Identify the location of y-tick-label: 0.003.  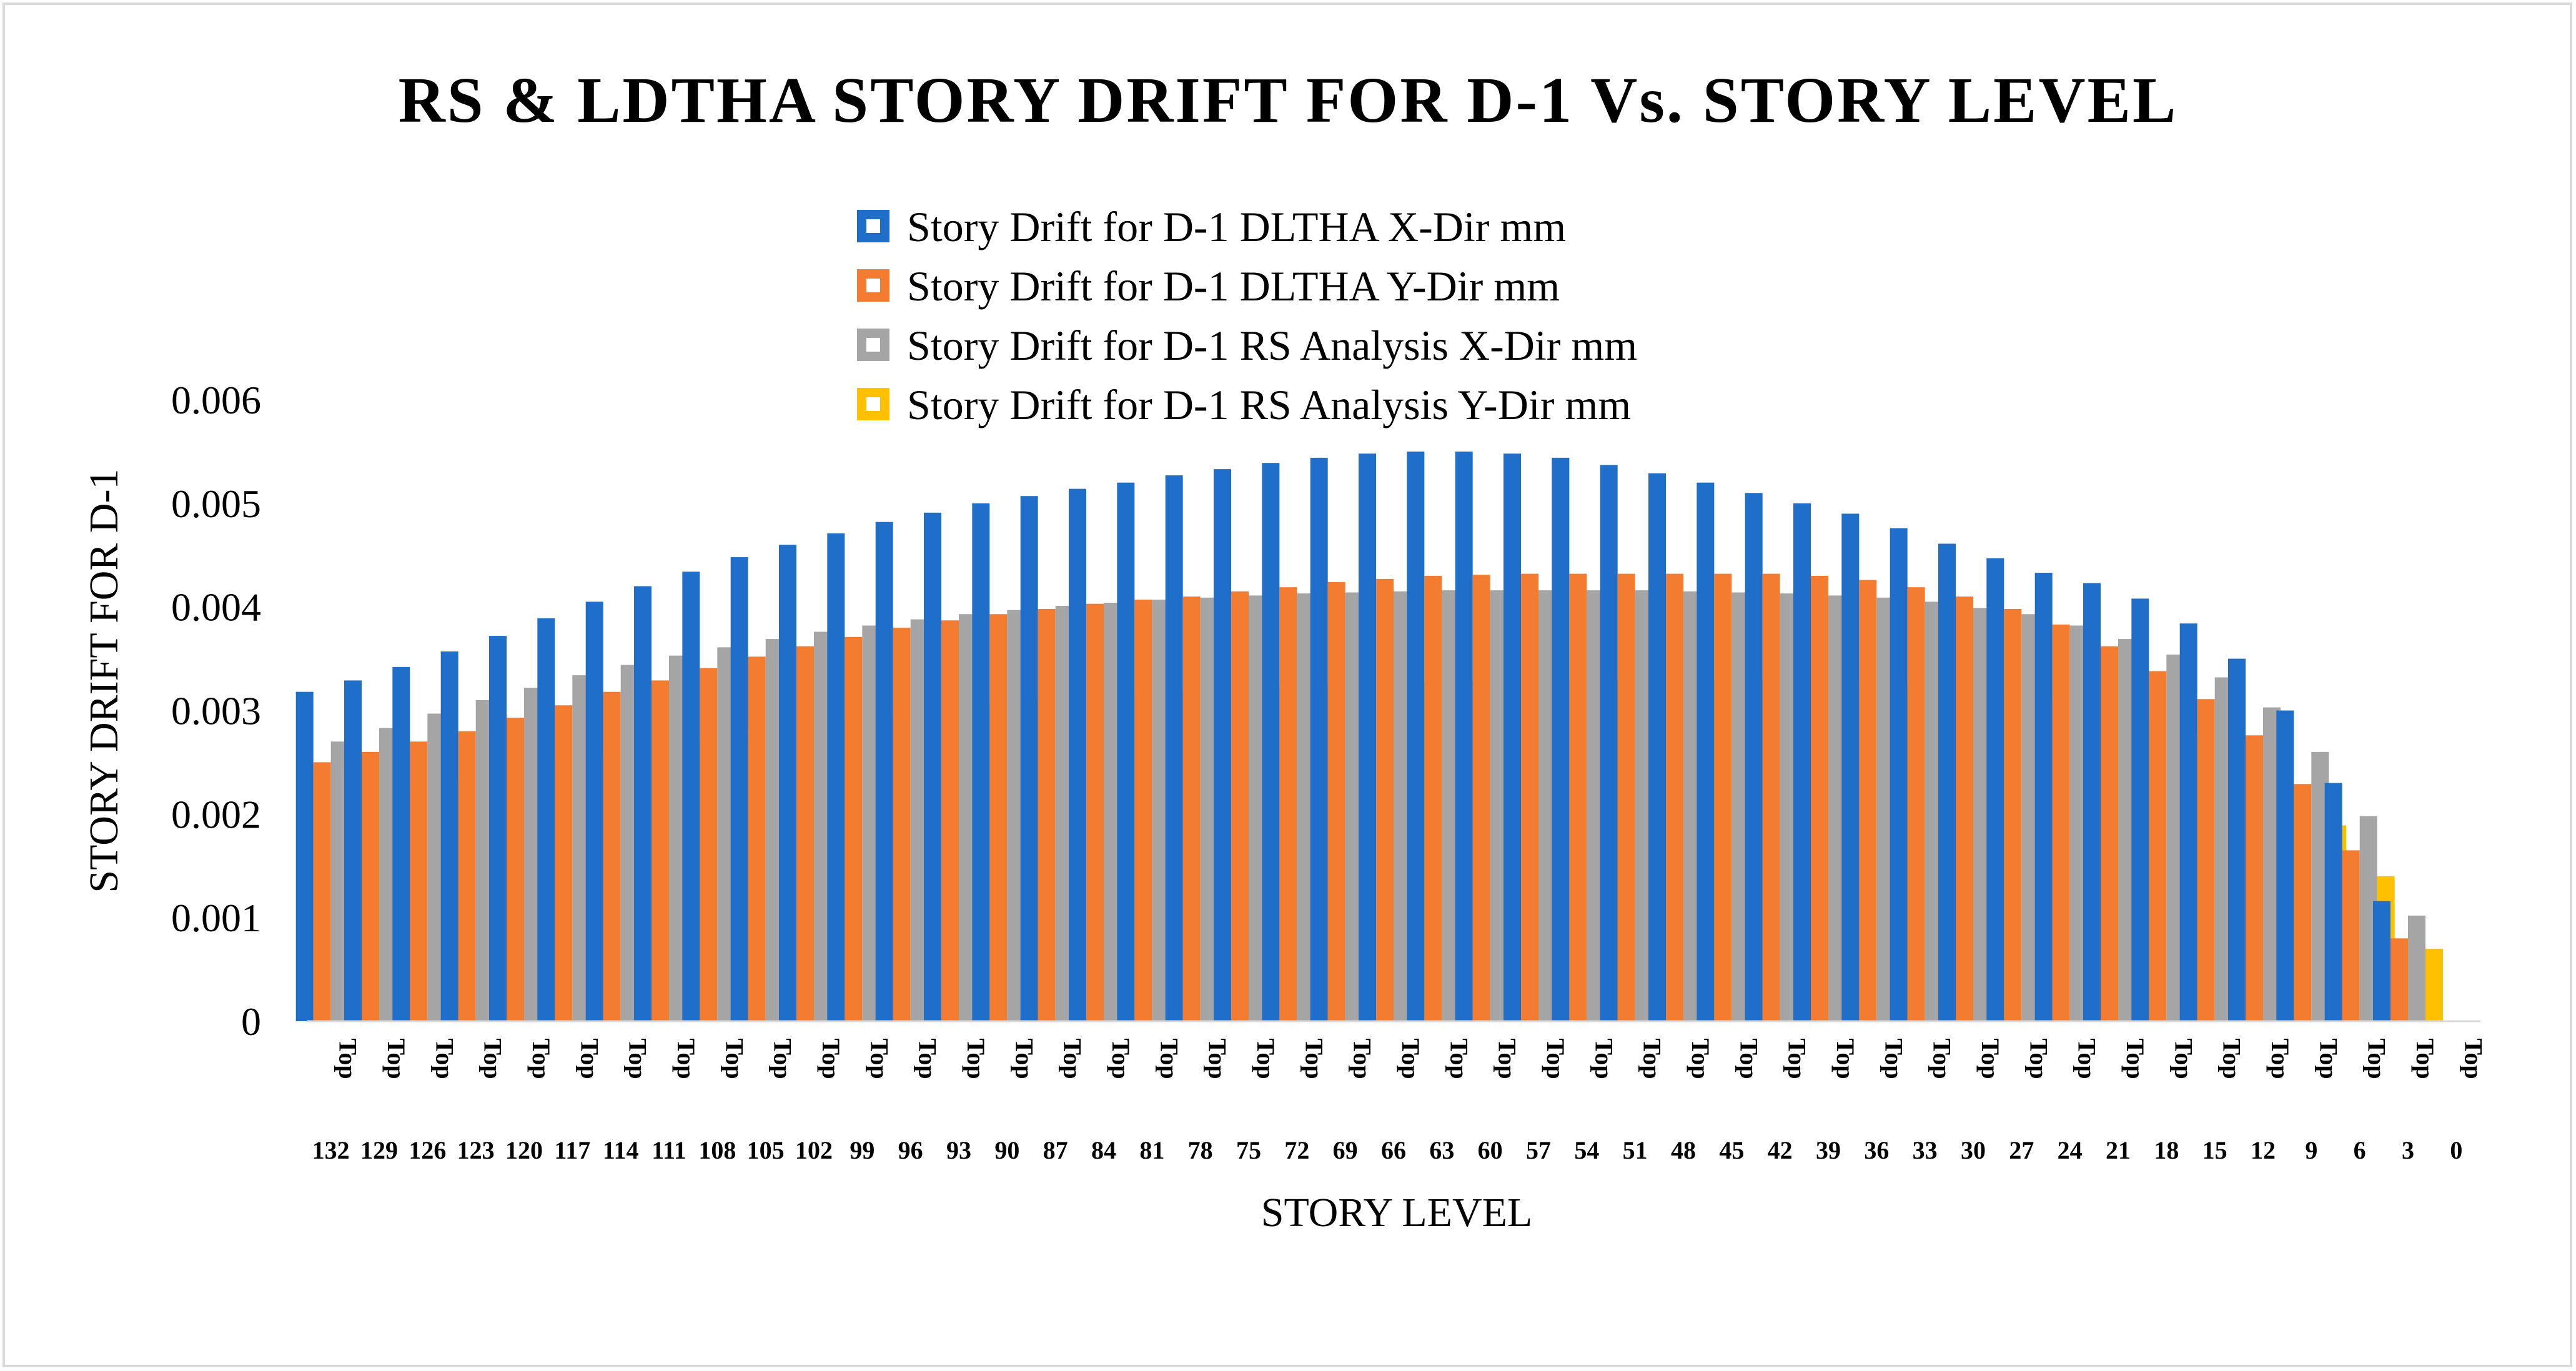
(216, 711).